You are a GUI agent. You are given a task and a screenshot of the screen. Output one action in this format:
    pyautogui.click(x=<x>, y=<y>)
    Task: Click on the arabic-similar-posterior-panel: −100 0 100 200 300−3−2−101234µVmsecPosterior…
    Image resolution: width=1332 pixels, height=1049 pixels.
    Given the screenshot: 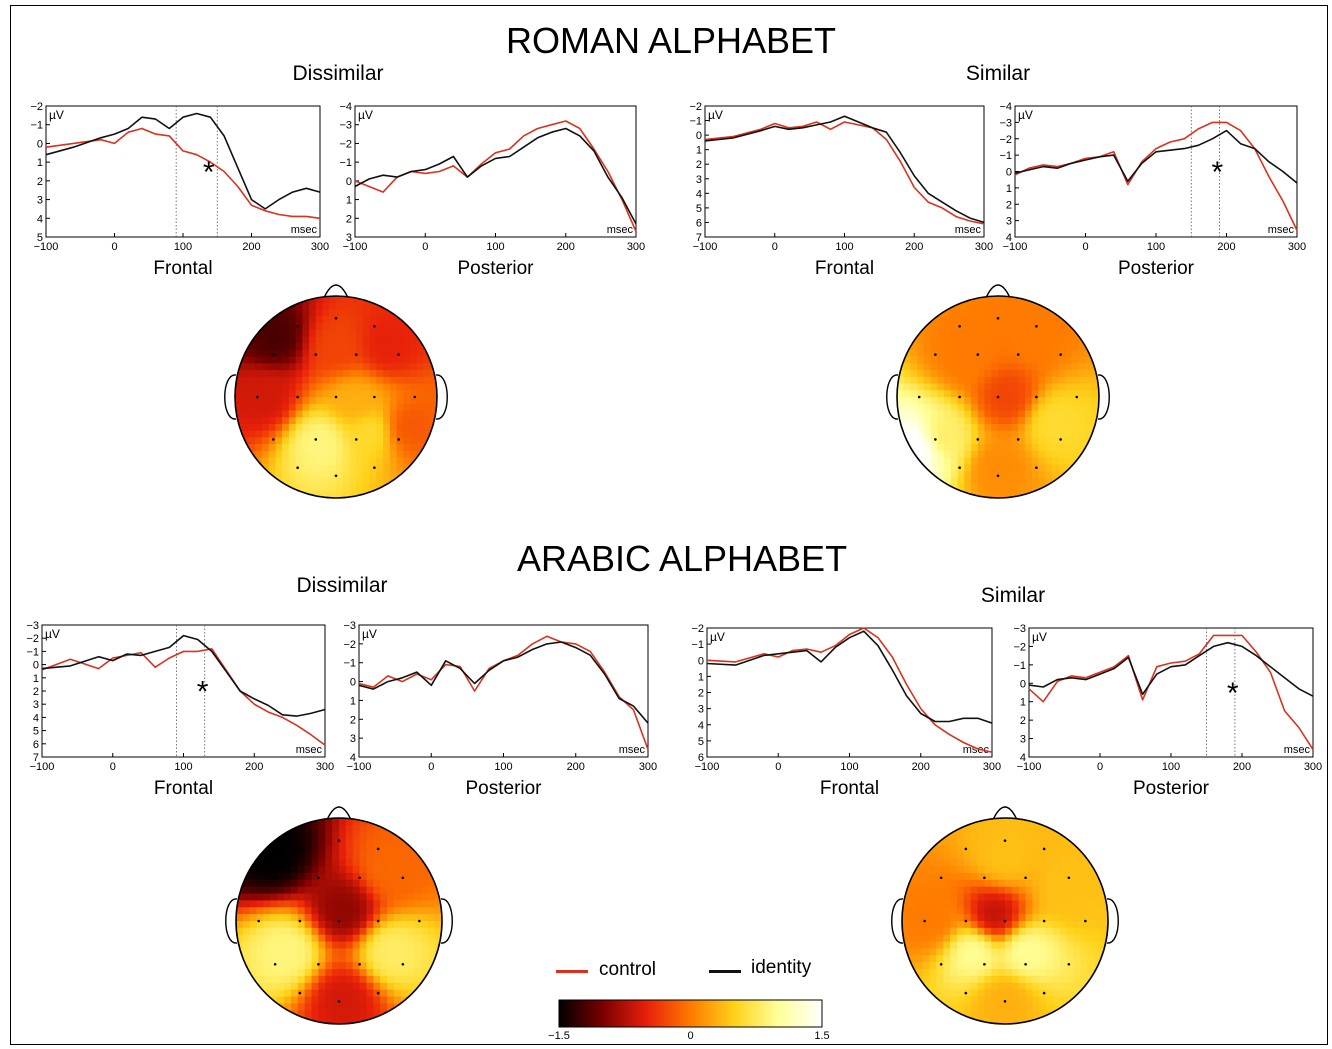 What is the action you would take?
    pyautogui.click(x=1167, y=711)
    